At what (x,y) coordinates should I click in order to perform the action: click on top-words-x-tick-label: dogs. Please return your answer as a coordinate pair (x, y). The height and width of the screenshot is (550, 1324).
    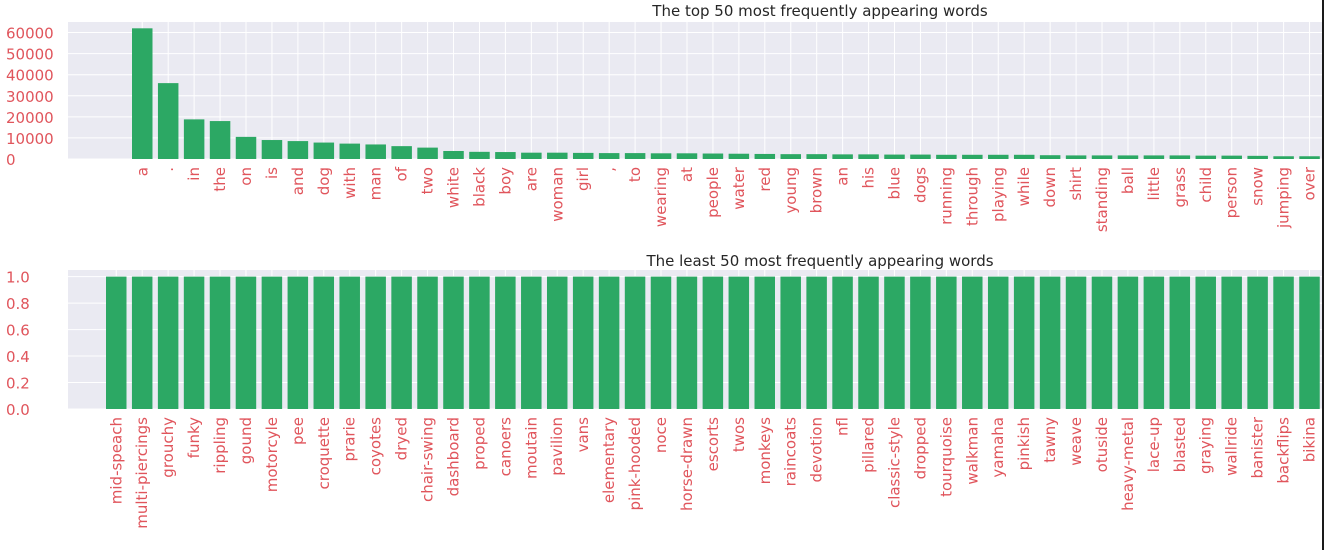
    Looking at the image, I should click on (920, 185).